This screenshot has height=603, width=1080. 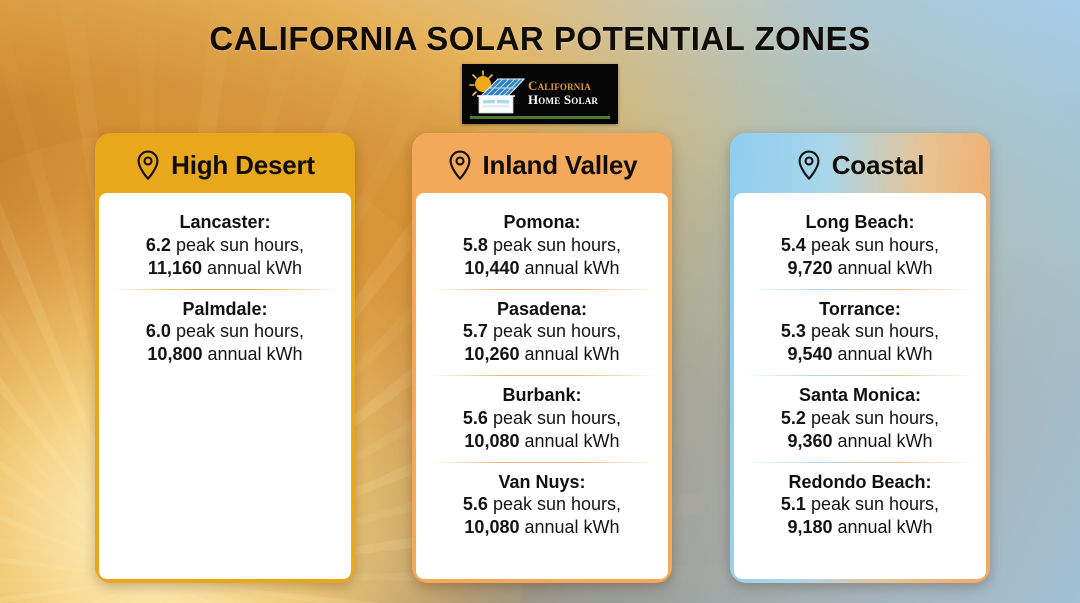 What do you see at coordinates (492, 354) in the screenshot?
I see `annual-kwh-value: 10,260` at bounding box center [492, 354].